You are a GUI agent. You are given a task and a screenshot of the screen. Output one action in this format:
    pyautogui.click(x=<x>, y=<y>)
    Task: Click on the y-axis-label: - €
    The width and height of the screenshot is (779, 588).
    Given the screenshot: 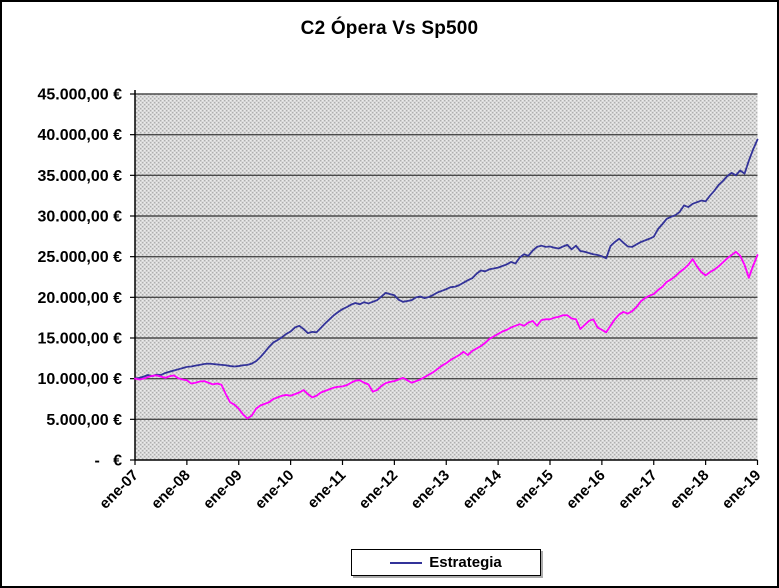 What is the action you would take?
    pyautogui.click(x=108, y=461)
    